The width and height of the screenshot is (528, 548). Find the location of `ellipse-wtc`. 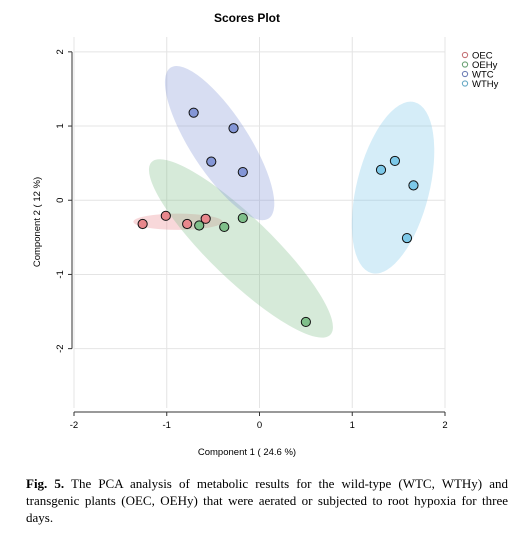

ellipse-wtc is located at coordinates (219, 143).